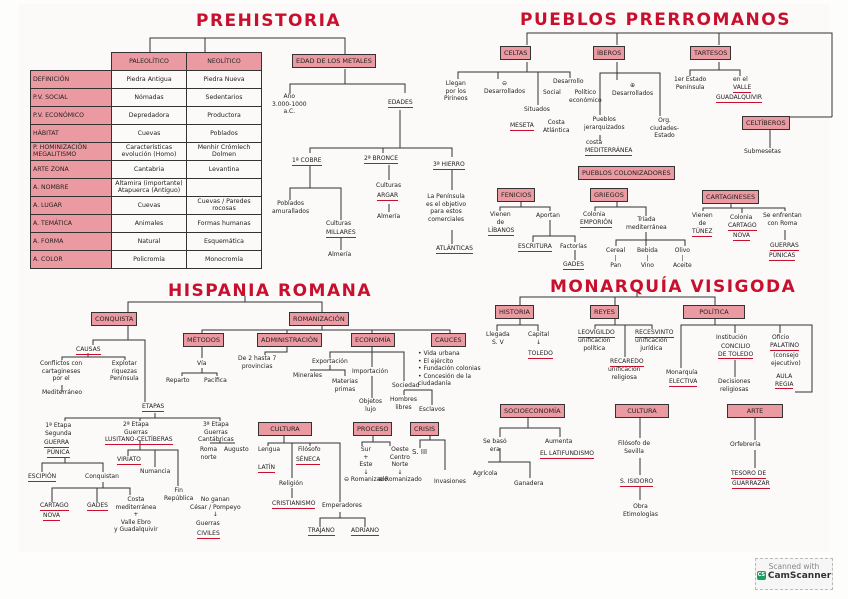 The height and width of the screenshot is (599, 848). What do you see at coordinates (334, 61) in the screenshot?
I see `box-edad-metales: Edad de los metales` at bounding box center [334, 61].